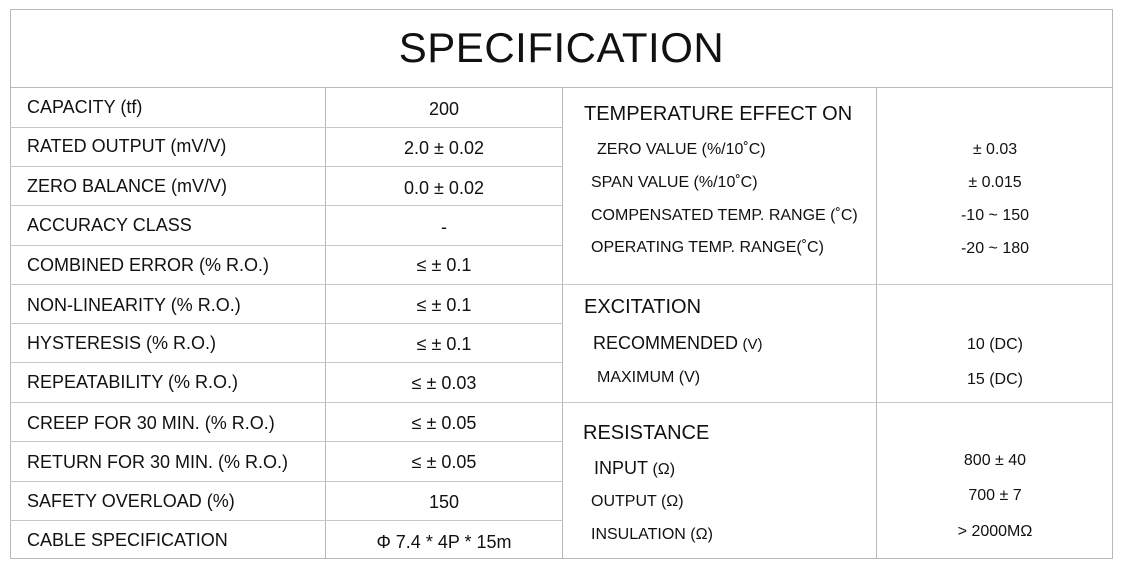 This screenshot has width=1126, height=569. Describe the element at coordinates (689, 377) in the screenshot. I see `excitation-label-maximum-unit: (V)` at that location.